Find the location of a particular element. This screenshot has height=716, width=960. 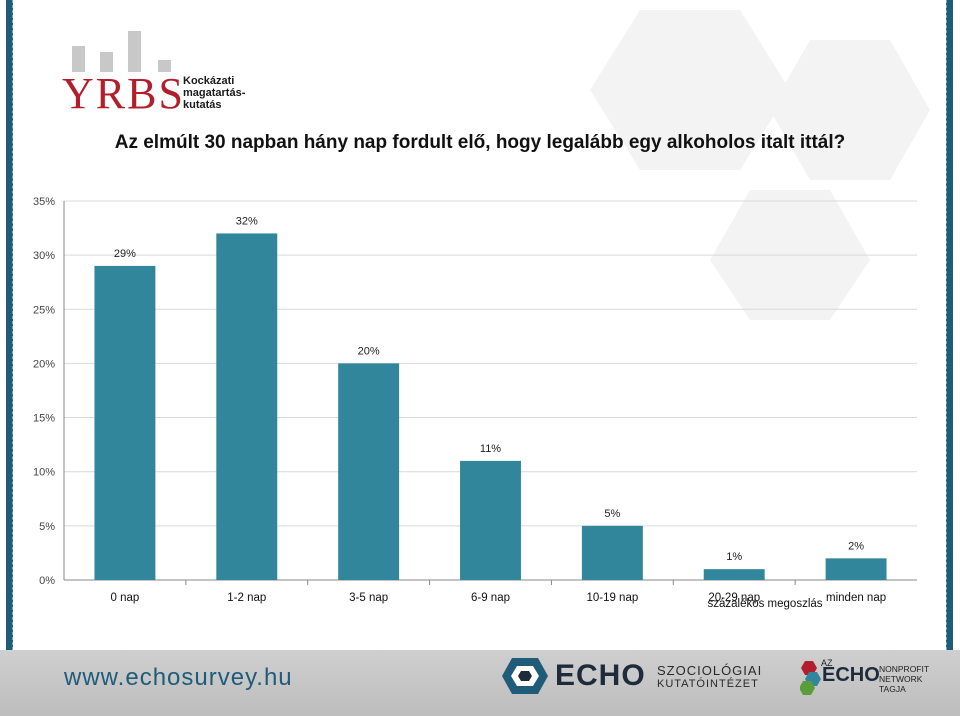

network-text-line: TAGJA is located at coordinates (892, 689).